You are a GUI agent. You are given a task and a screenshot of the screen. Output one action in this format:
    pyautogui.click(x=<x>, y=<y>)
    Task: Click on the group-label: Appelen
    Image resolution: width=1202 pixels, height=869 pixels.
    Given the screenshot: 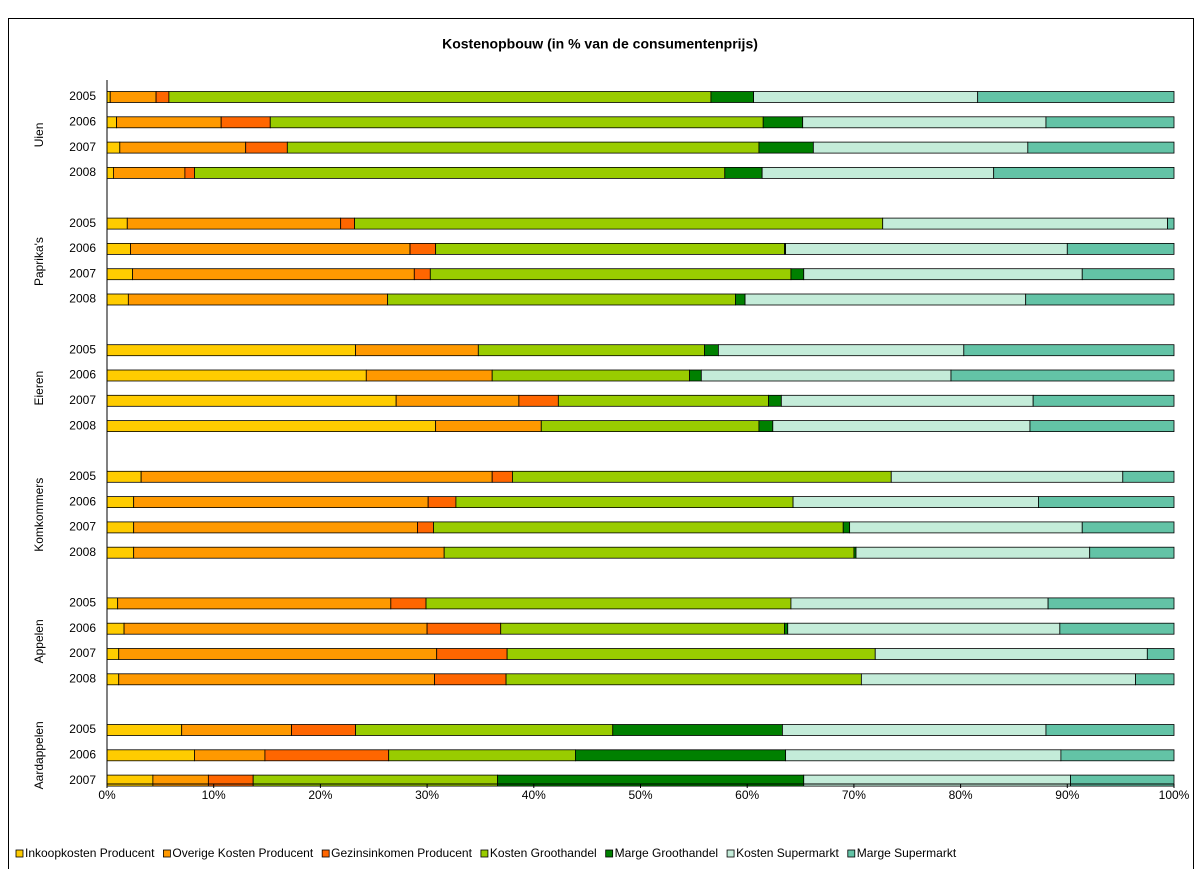 What is the action you would take?
    pyautogui.click(x=39, y=641)
    